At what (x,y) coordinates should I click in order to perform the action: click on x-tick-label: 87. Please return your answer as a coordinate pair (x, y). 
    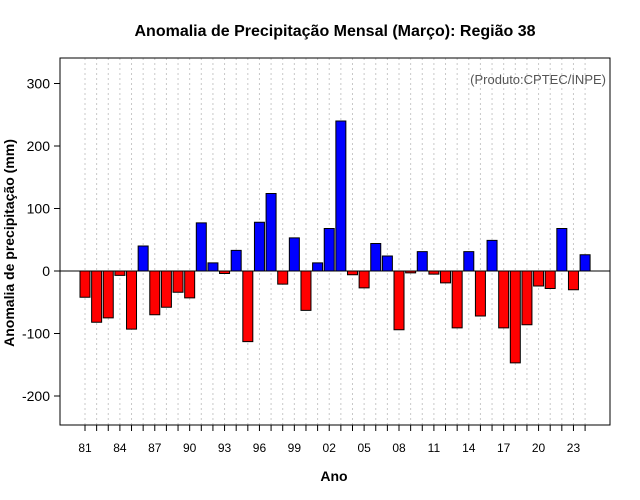
    Looking at the image, I should click on (155, 448).